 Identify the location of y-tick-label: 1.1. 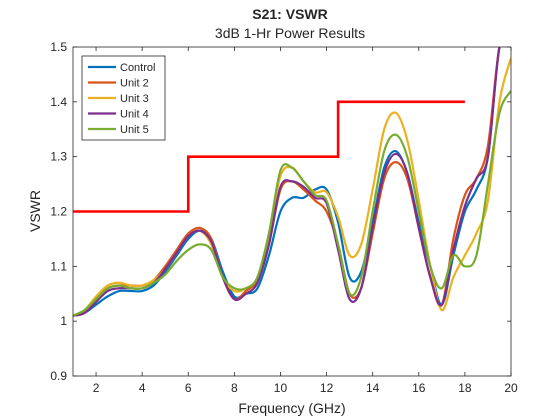
(58, 266).